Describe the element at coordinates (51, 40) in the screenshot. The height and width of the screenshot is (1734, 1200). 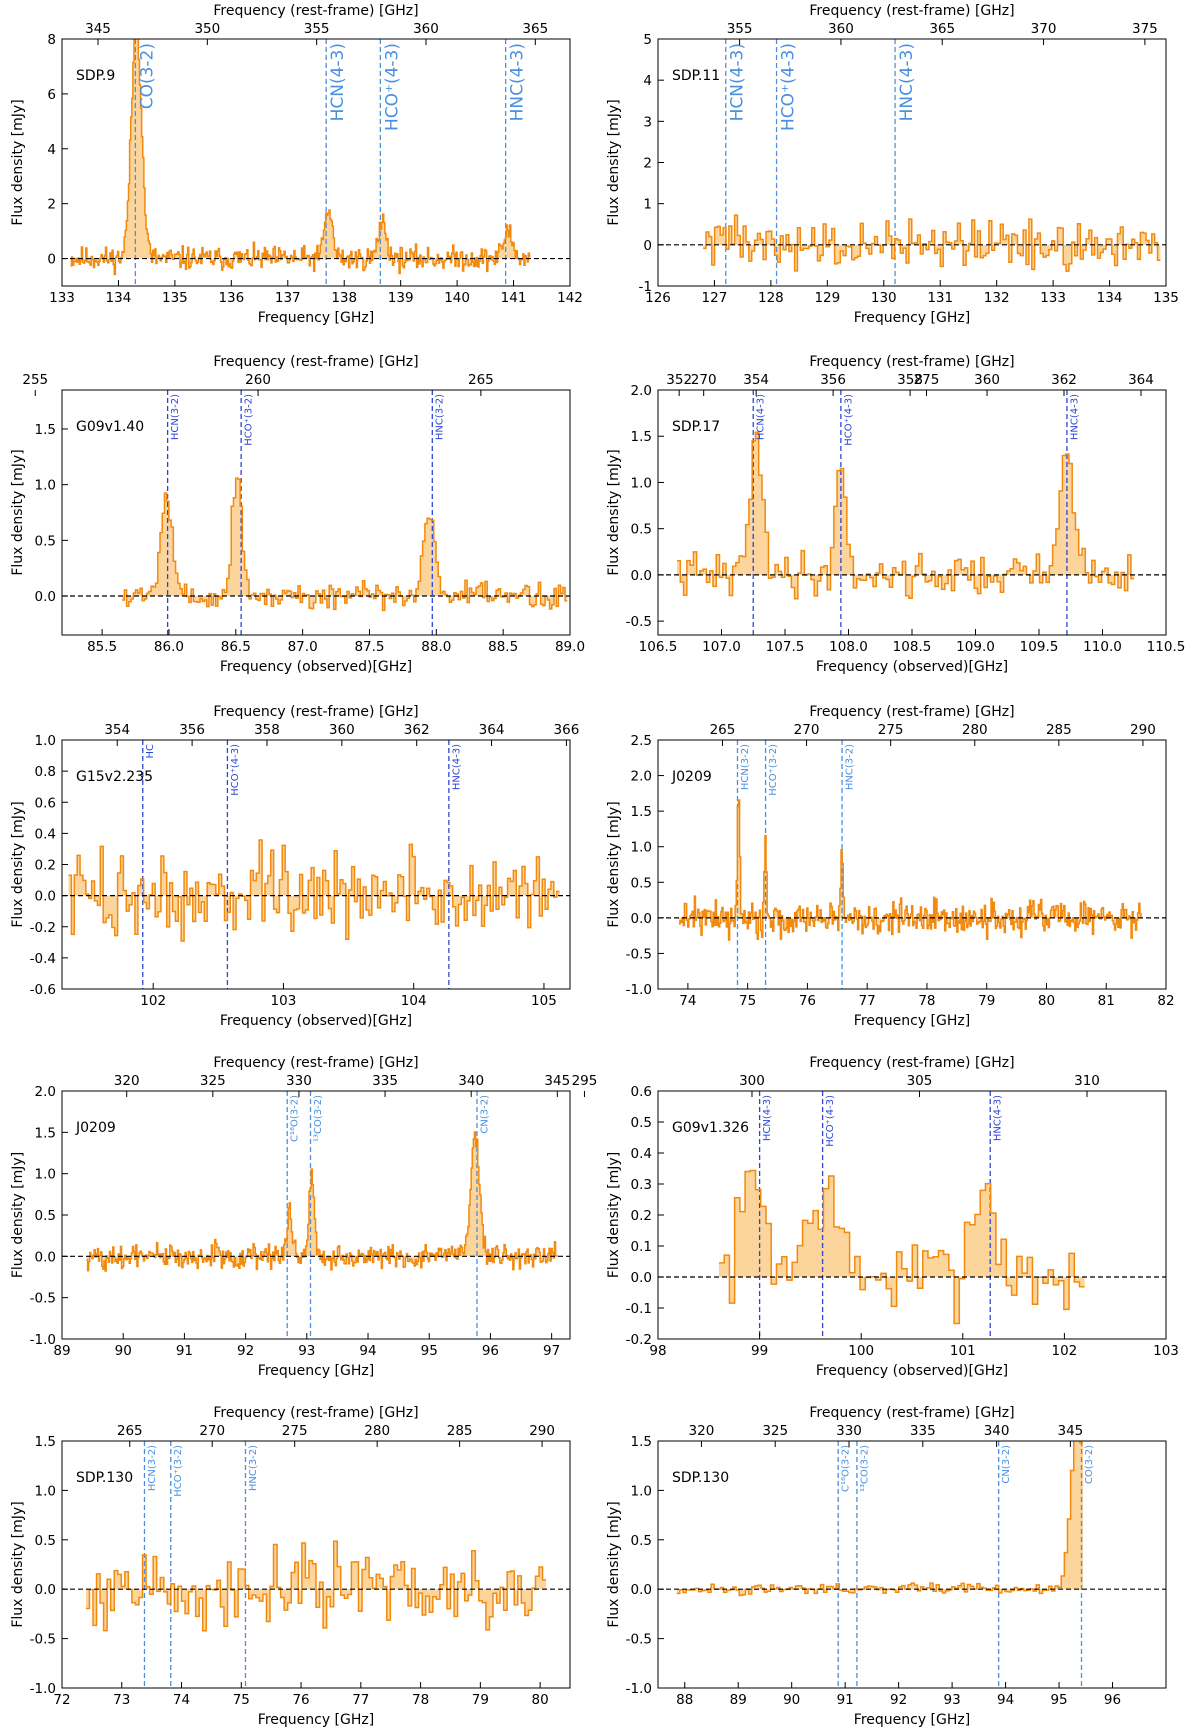
I see `y-tick-label-4: 8` at that location.